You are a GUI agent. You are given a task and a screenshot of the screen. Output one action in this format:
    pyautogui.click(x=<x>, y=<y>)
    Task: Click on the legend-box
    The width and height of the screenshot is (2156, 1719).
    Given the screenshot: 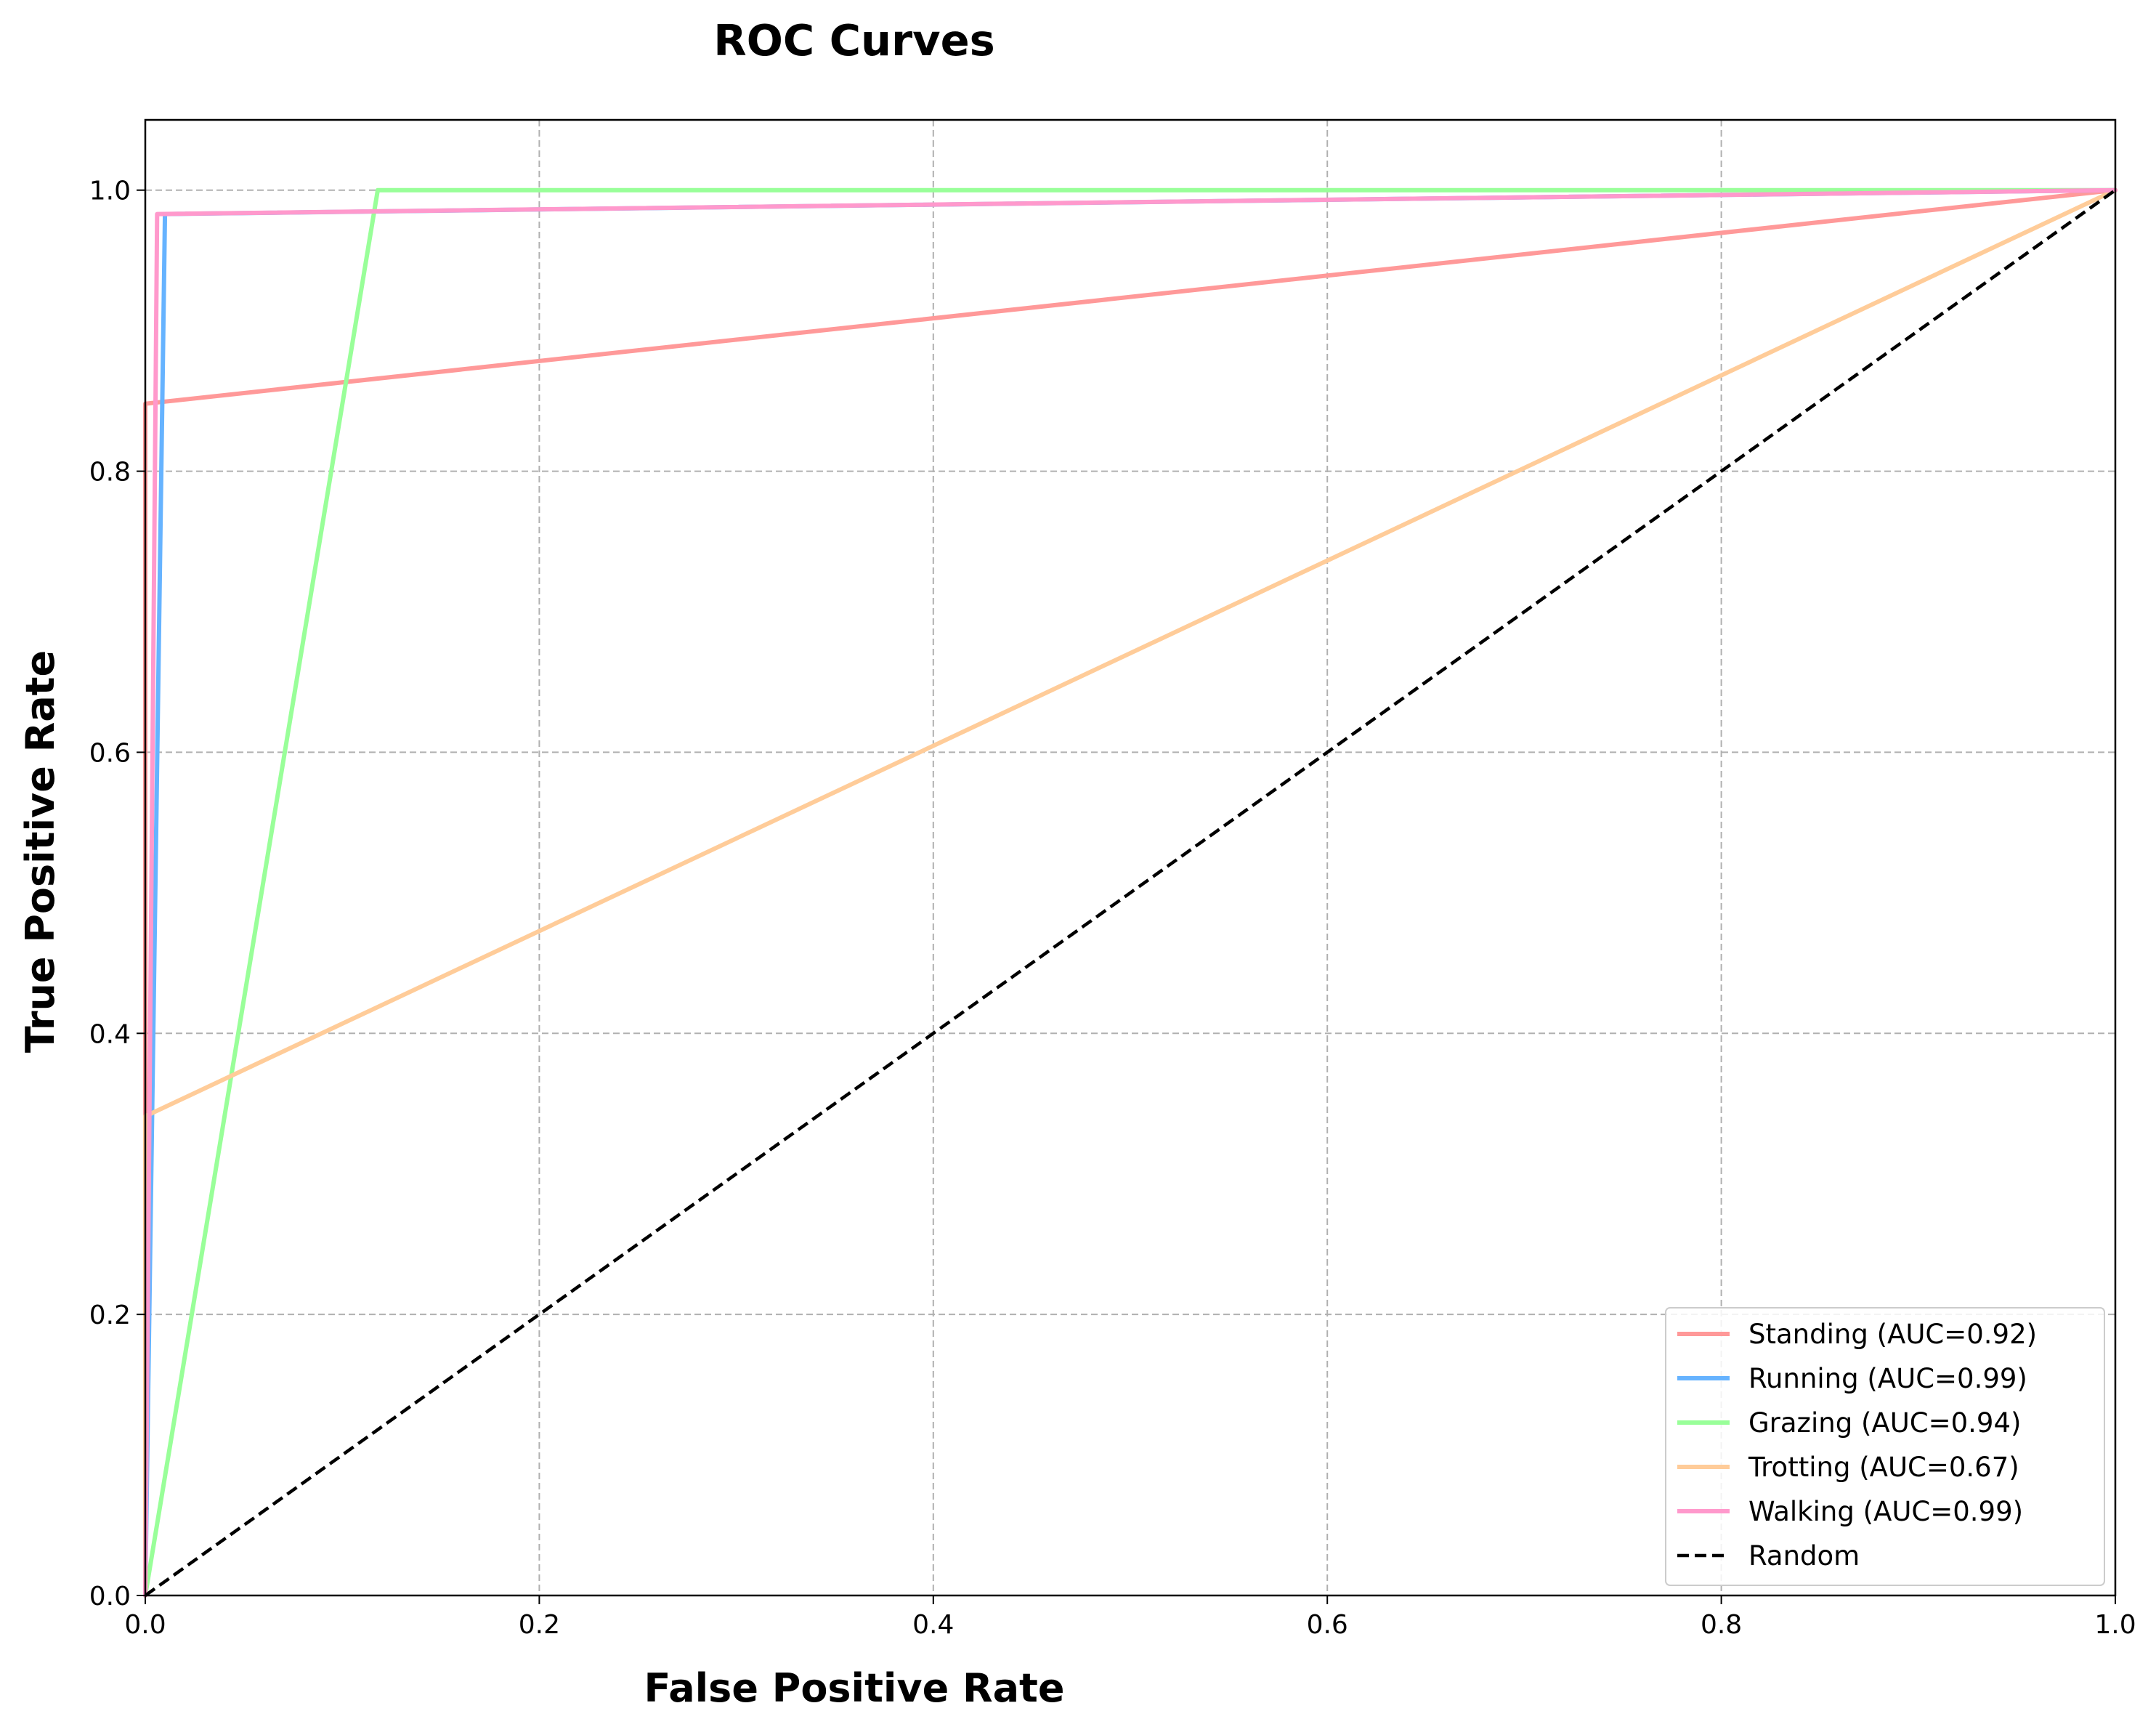 What is the action you would take?
    pyautogui.click(x=1885, y=1446)
    